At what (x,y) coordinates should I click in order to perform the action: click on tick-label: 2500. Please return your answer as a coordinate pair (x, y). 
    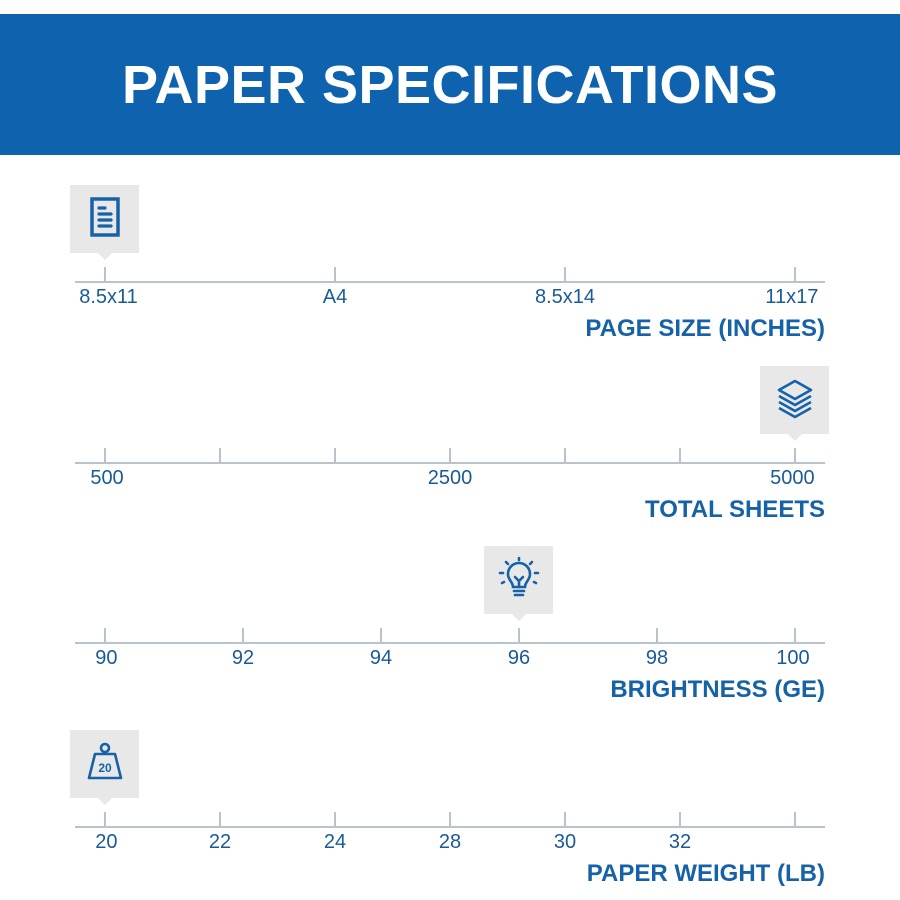
    Looking at the image, I should click on (450, 478).